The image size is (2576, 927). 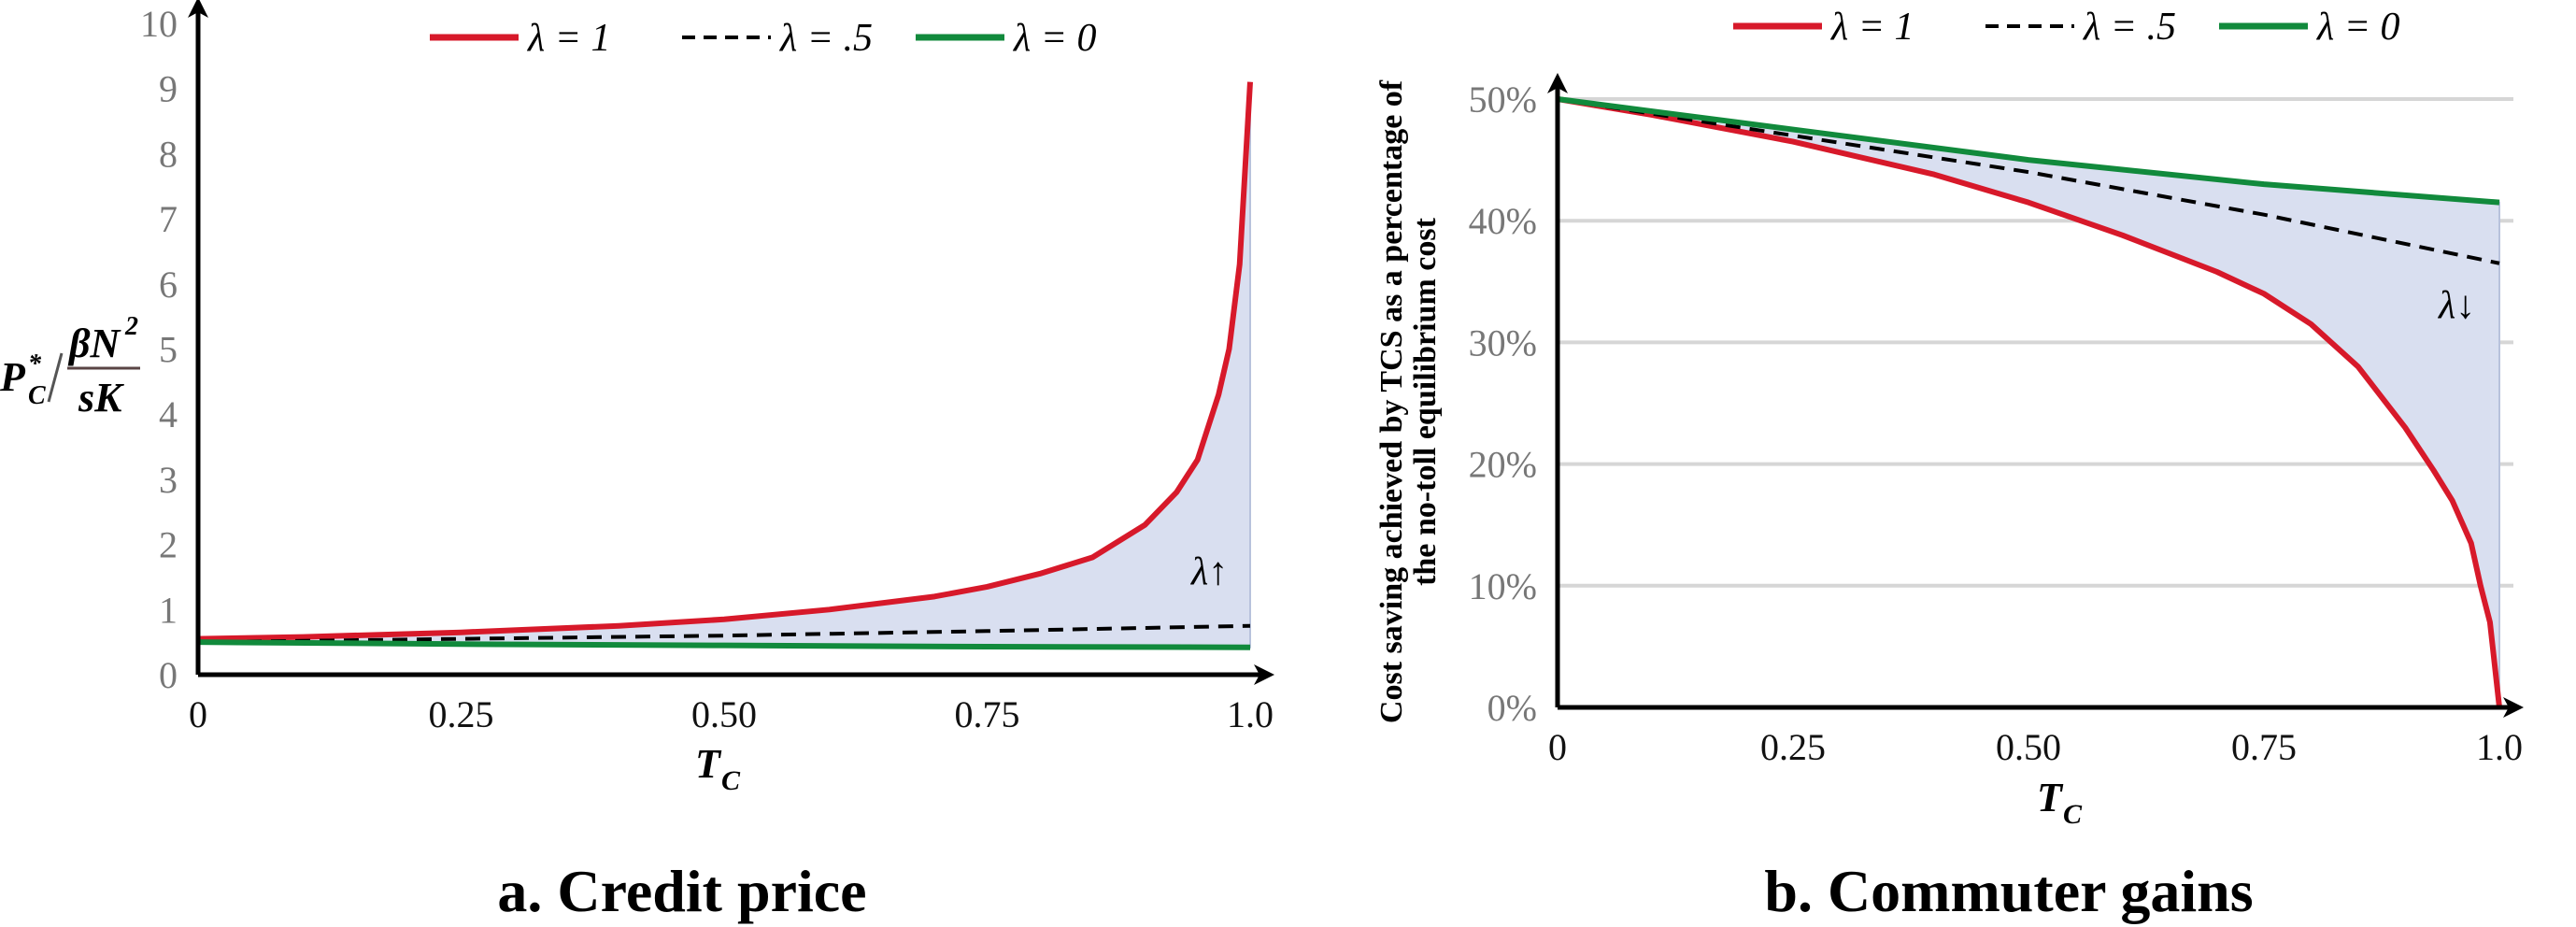 I want to click on y-tick-label: 10%, so click(x=1503, y=586).